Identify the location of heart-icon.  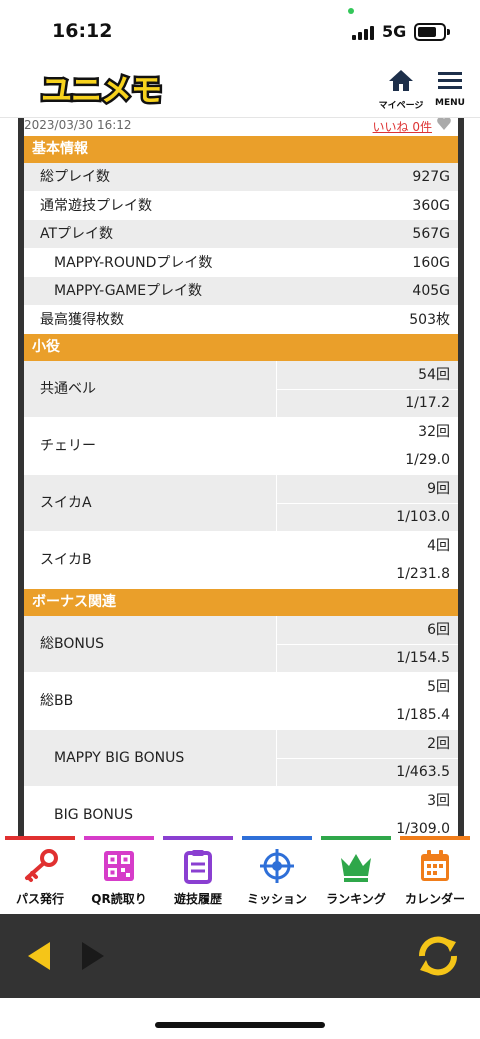
(444, 125).